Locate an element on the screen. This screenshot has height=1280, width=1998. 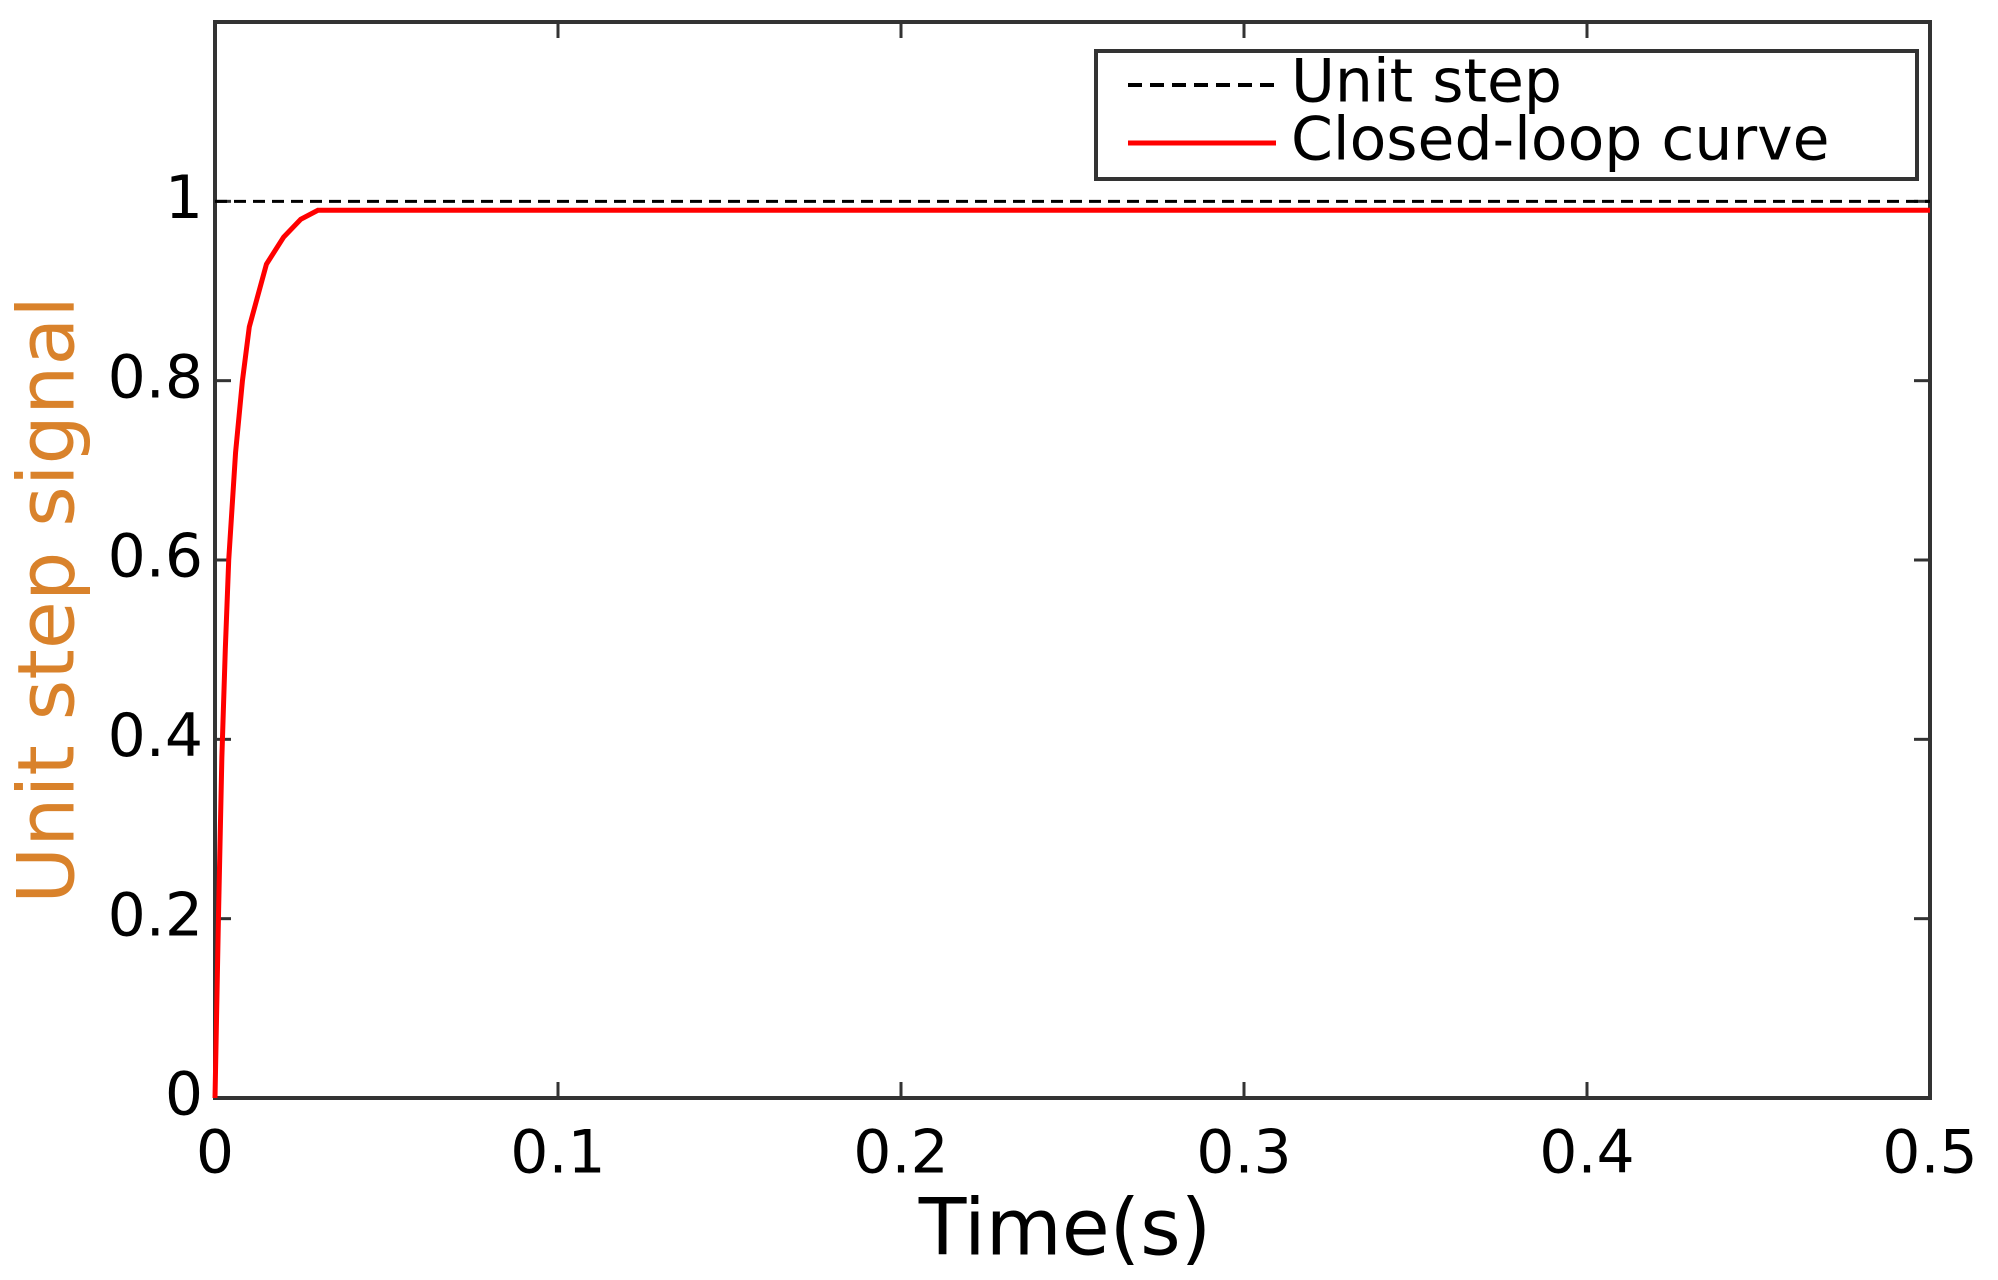
x-tick-label: 0.1 is located at coordinates (557, 1153).